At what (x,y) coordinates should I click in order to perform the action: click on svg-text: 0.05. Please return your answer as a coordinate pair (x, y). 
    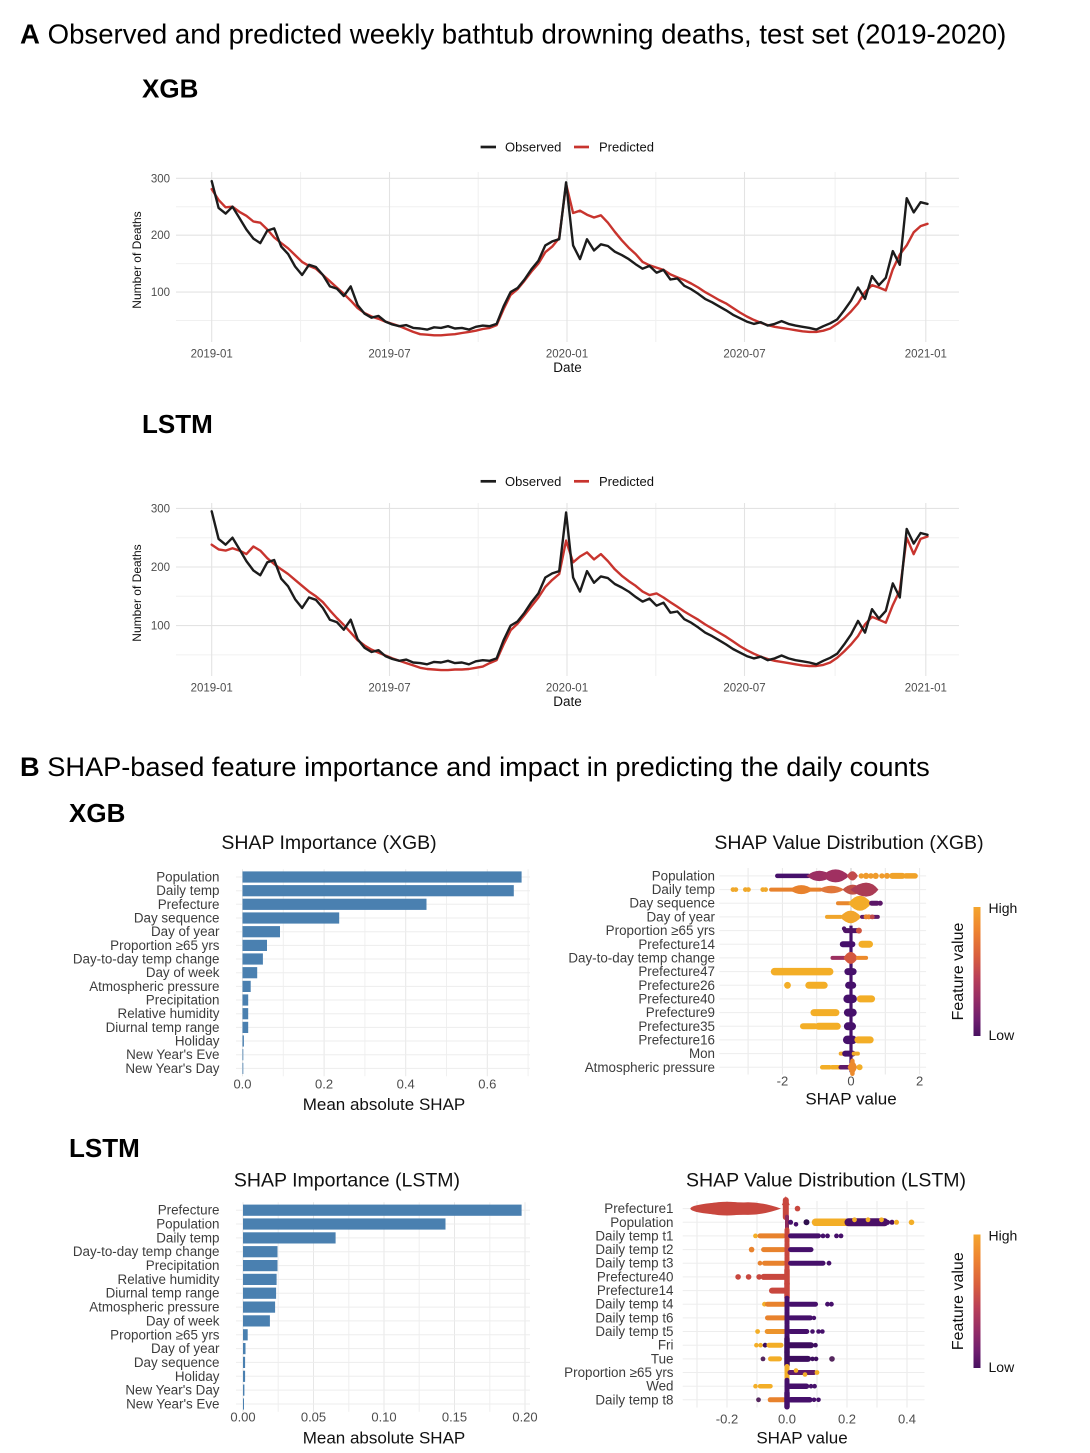
    Looking at the image, I should click on (313, 1417).